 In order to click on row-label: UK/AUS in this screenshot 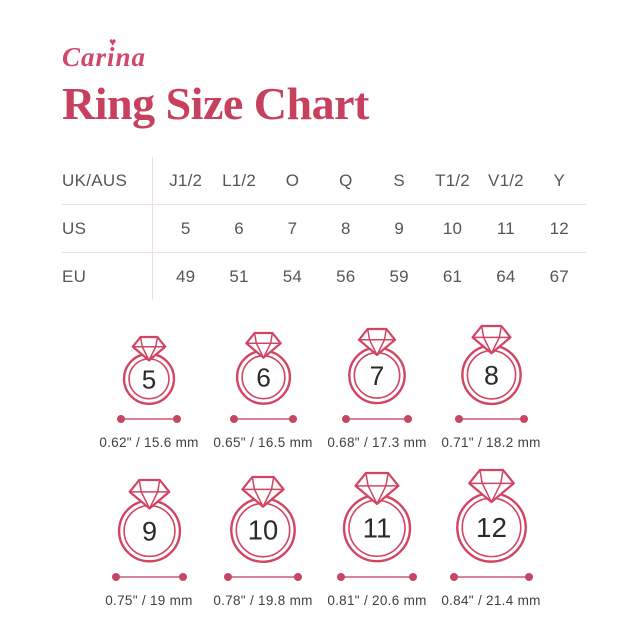, I will do `click(107, 180)`.